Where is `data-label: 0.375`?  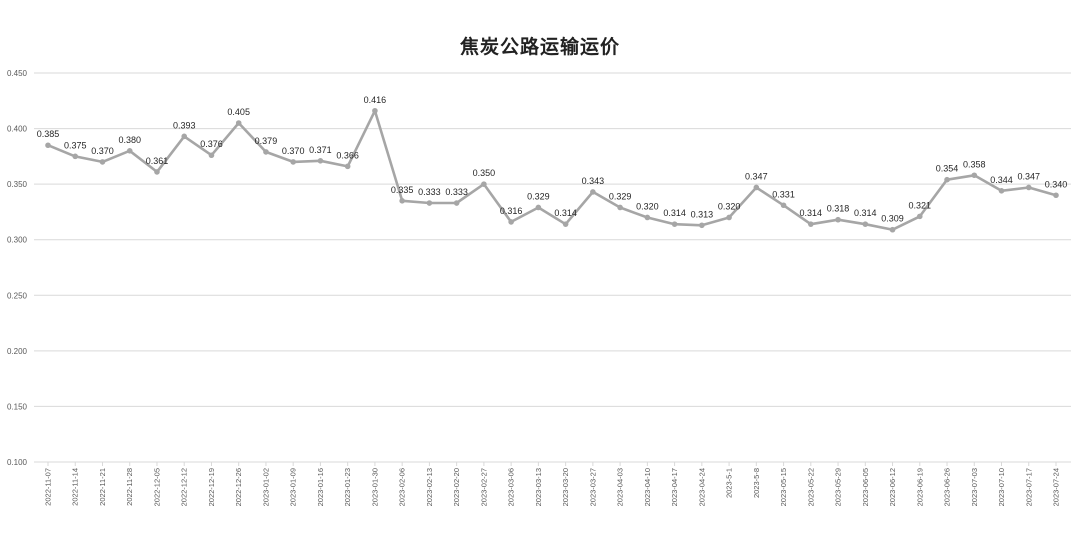 data-label: 0.375 is located at coordinates (75, 145).